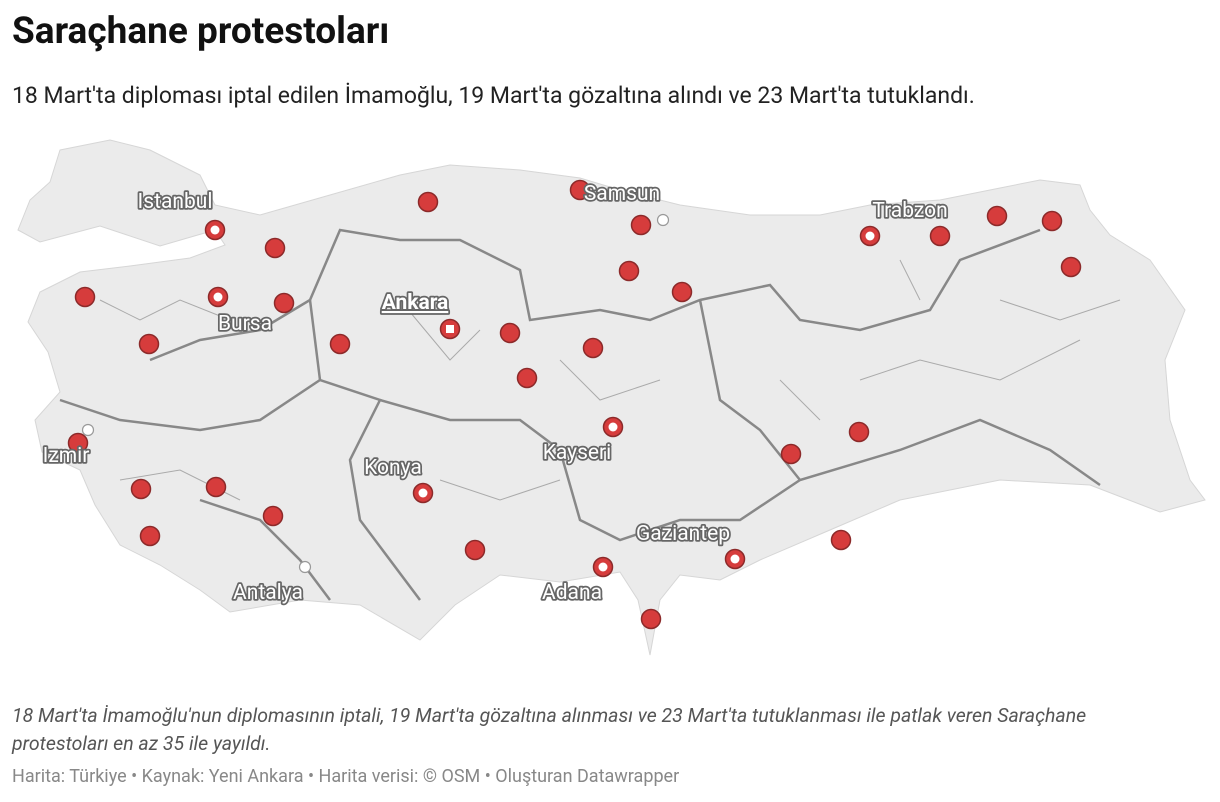 The height and width of the screenshot is (802, 1220). Describe the element at coordinates (450, 329) in the screenshot. I see `capital-marker-center` at that location.